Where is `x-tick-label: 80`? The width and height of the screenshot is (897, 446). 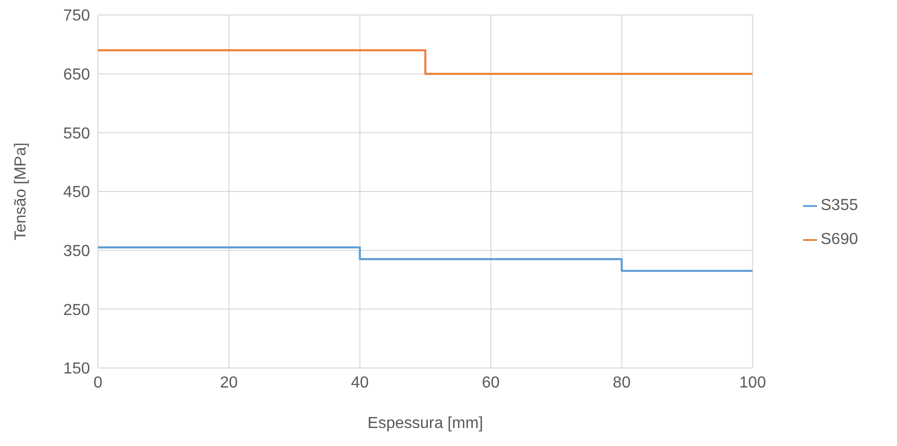
x-tick-label: 80 is located at coordinates (621, 383).